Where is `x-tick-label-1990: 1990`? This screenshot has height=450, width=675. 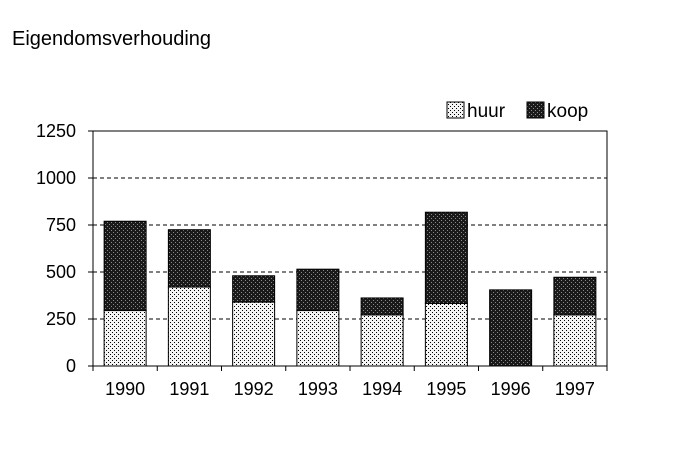
x-tick-label-1990: 1990 is located at coordinates (125, 389).